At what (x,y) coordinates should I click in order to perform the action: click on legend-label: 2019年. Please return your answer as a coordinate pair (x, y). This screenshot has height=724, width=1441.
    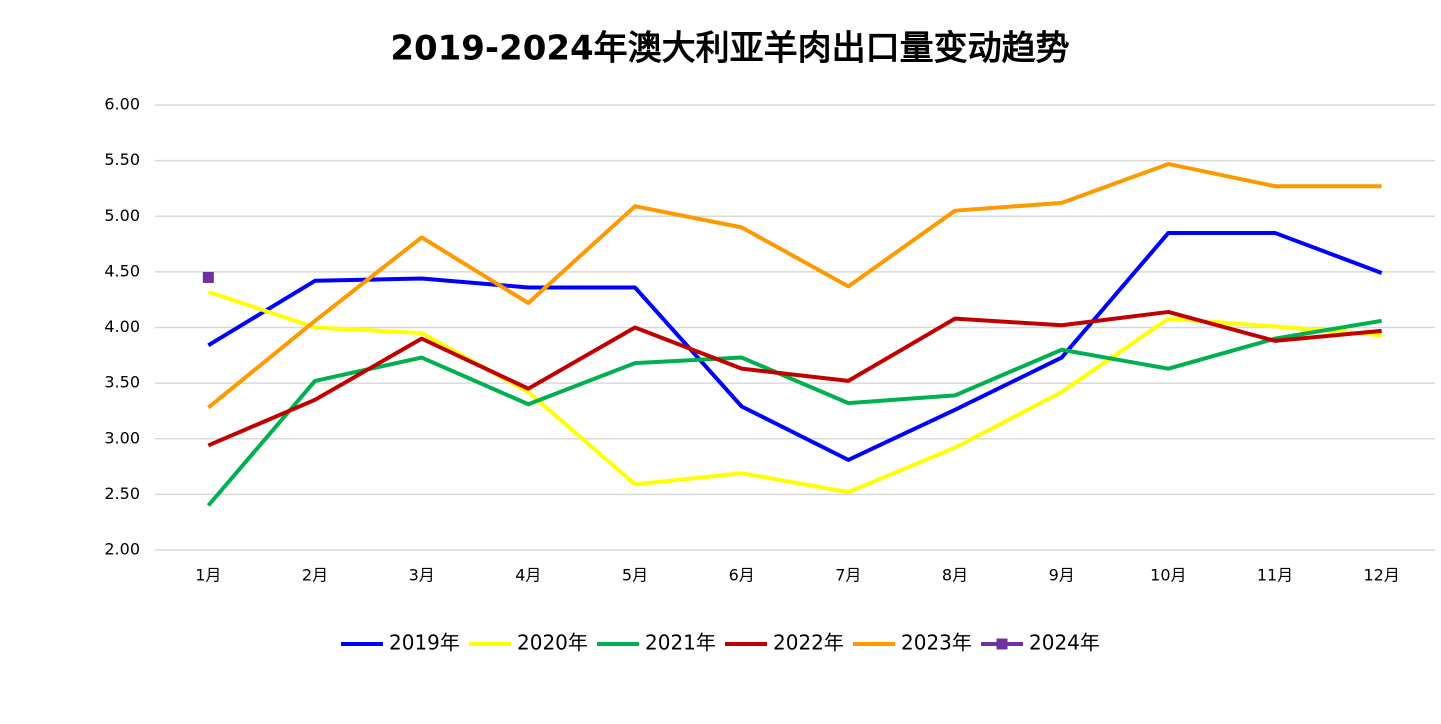
    Looking at the image, I should click on (424, 643).